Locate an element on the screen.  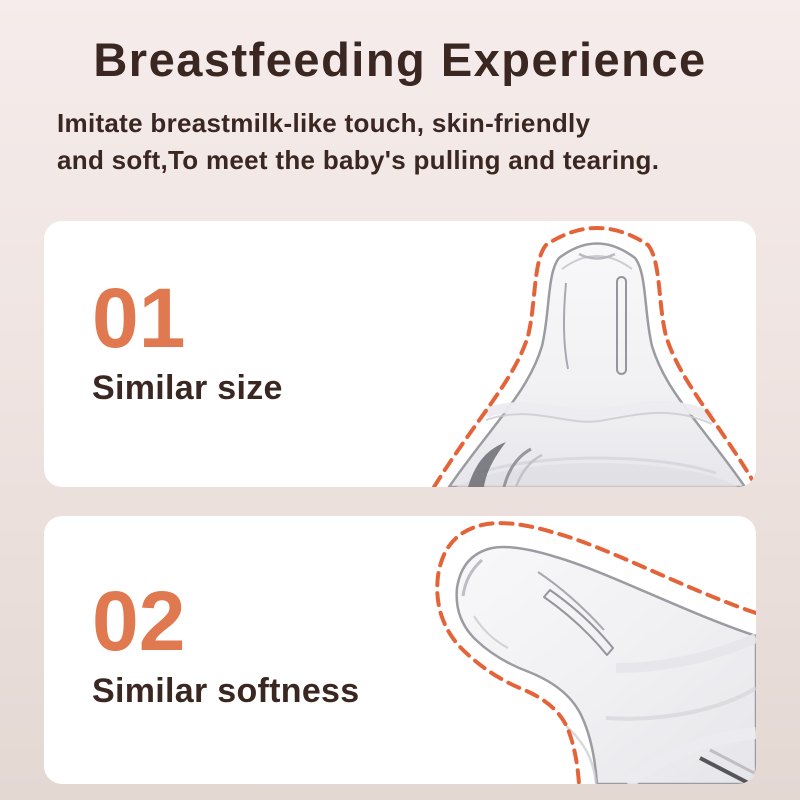
card-2-text: 02 Similar softness is located at coordinates (226, 642).